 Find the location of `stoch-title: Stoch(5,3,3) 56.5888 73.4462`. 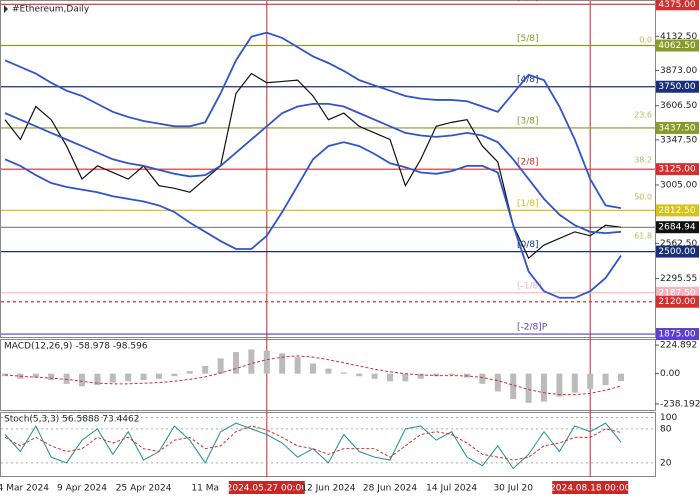

stoch-title: Stoch(5,3,3) 56.5888 73.4462 is located at coordinates (71, 420).